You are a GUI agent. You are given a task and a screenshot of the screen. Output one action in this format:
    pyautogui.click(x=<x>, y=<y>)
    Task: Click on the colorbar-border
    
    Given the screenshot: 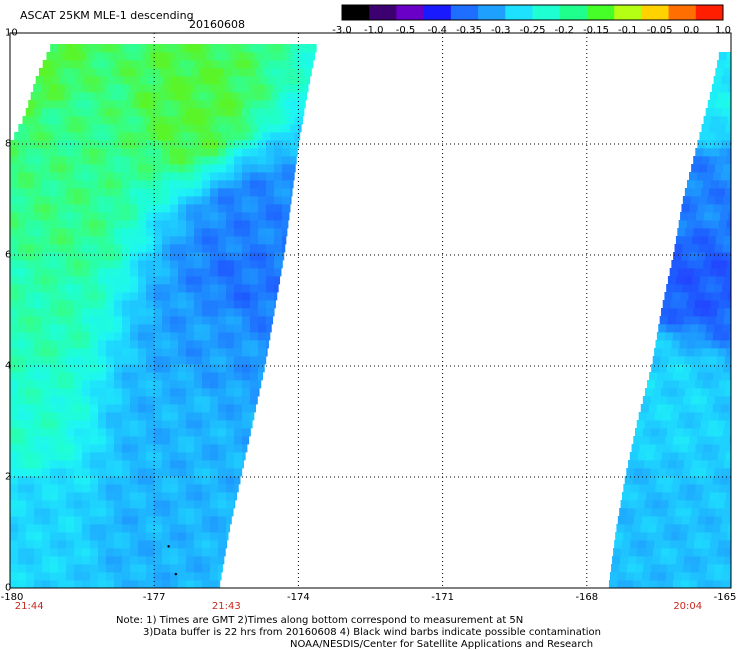 What is the action you would take?
    pyautogui.click(x=532, y=12)
    